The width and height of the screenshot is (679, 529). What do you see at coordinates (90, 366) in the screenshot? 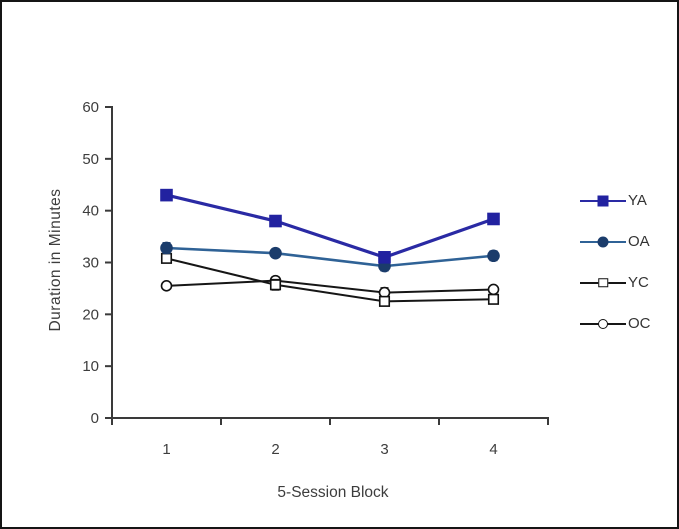
I see `y-tick-label: 10` at bounding box center [90, 366].